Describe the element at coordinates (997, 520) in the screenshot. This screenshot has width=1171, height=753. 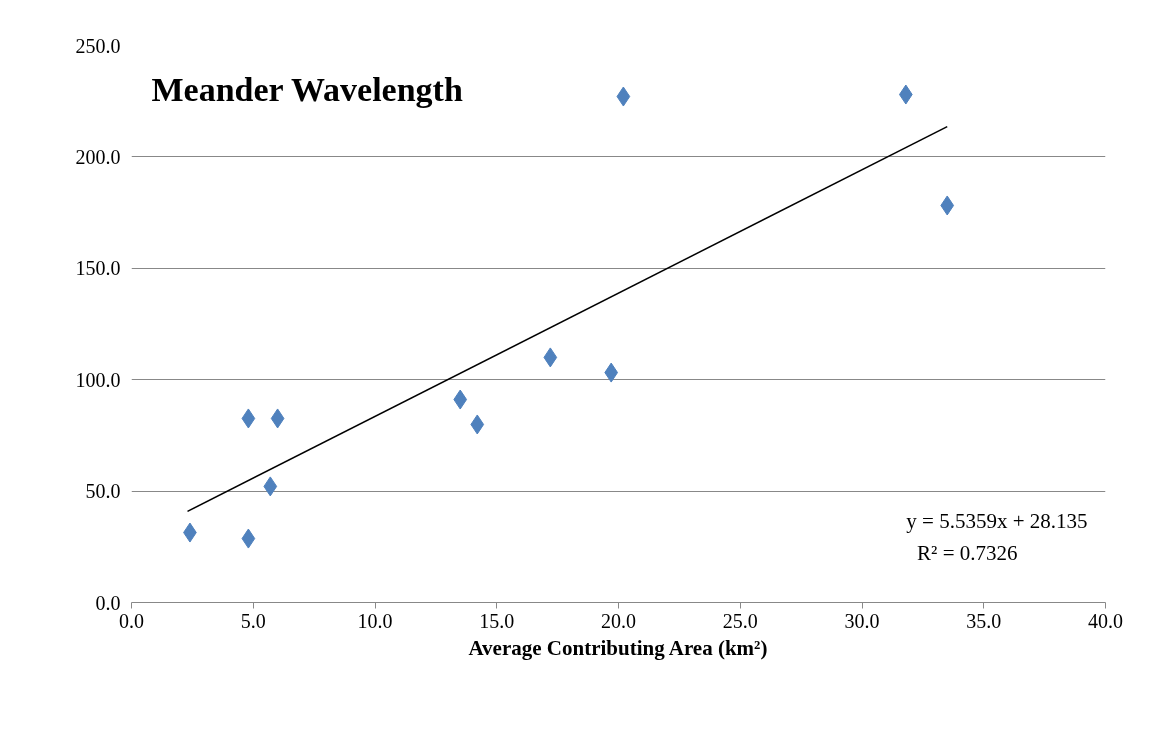
I see `annotation: y = 5.5359x + 28.135` at that location.